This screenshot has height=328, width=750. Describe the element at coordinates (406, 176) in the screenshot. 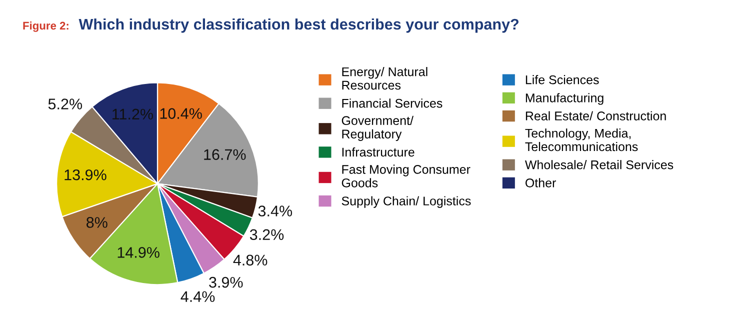

I see `legend-label: Fast Moving Consumer Goods` at that location.